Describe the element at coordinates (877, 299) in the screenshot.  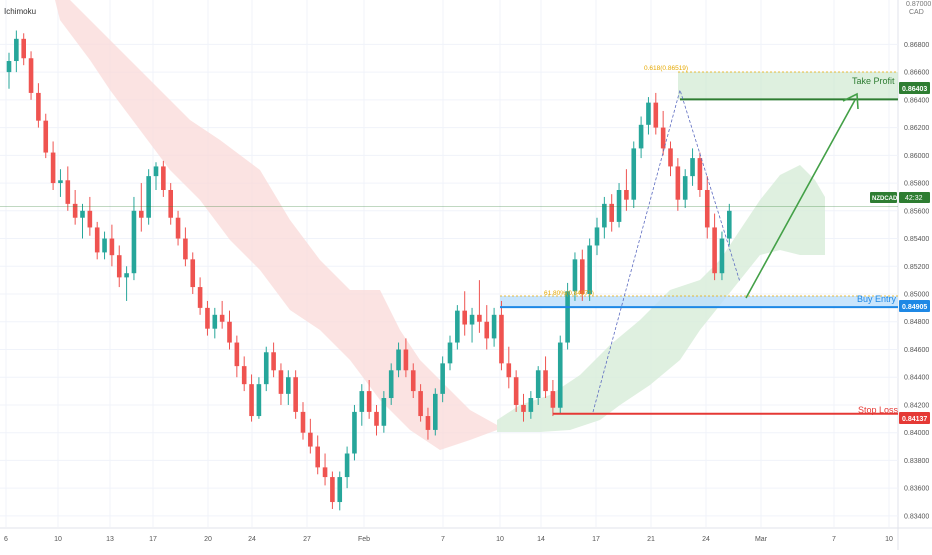
I see `buy-entry-label: Buy Entry` at that location.